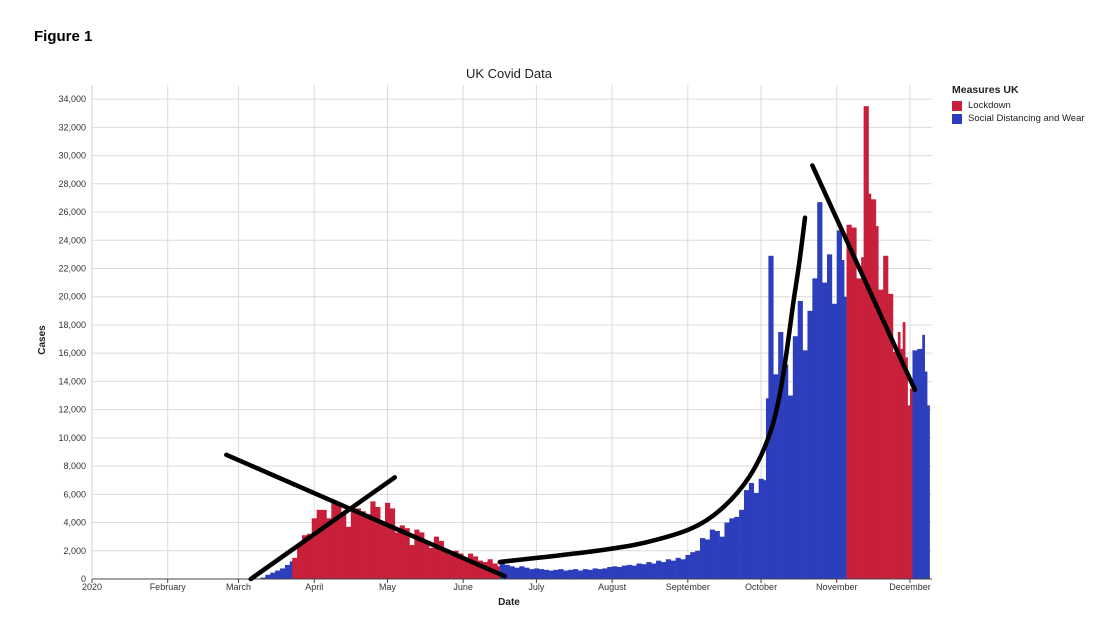 The width and height of the screenshot is (1103, 627). I want to click on legend-swatch-social-distancing, so click(957, 118).